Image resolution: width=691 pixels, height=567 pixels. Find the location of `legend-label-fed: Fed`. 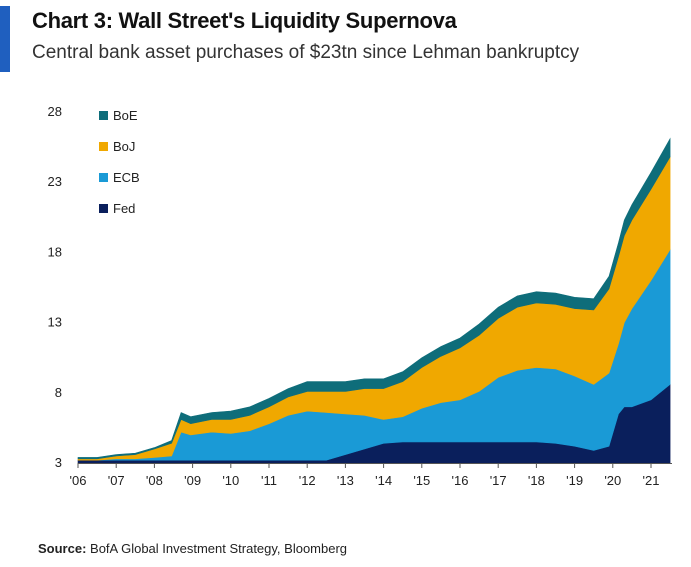

legend-label-fed: Fed is located at coordinates (124, 208).